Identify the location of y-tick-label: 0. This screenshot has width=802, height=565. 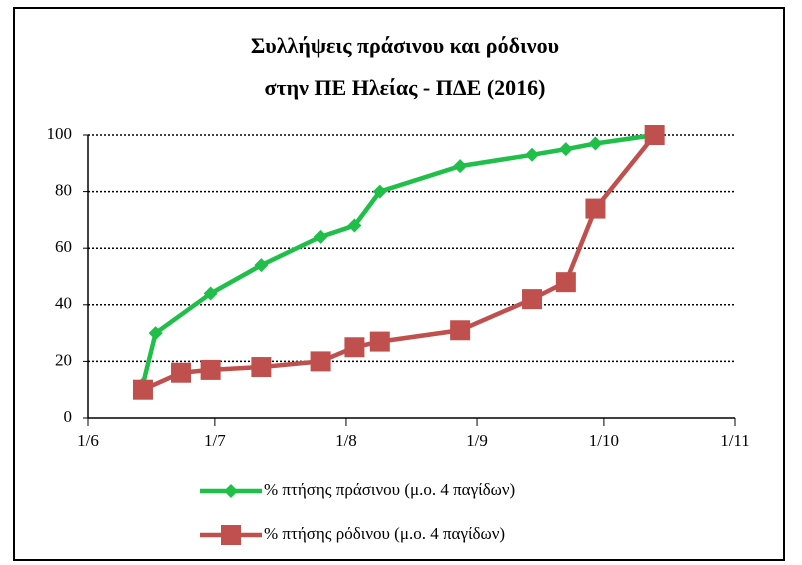
(68, 416).